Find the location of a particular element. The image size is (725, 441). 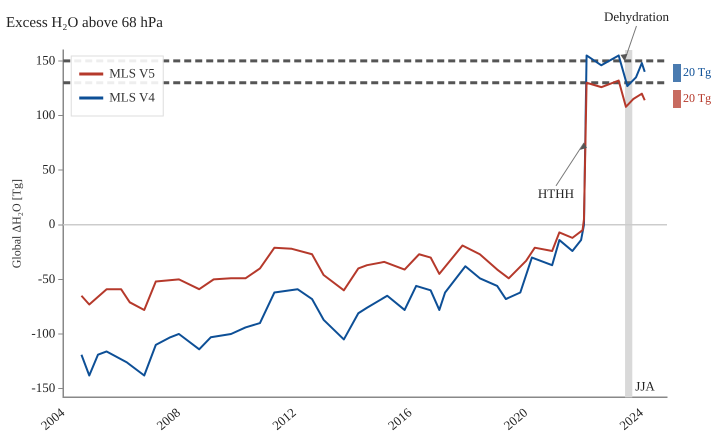

annotation: Dehydration is located at coordinates (637, 16).